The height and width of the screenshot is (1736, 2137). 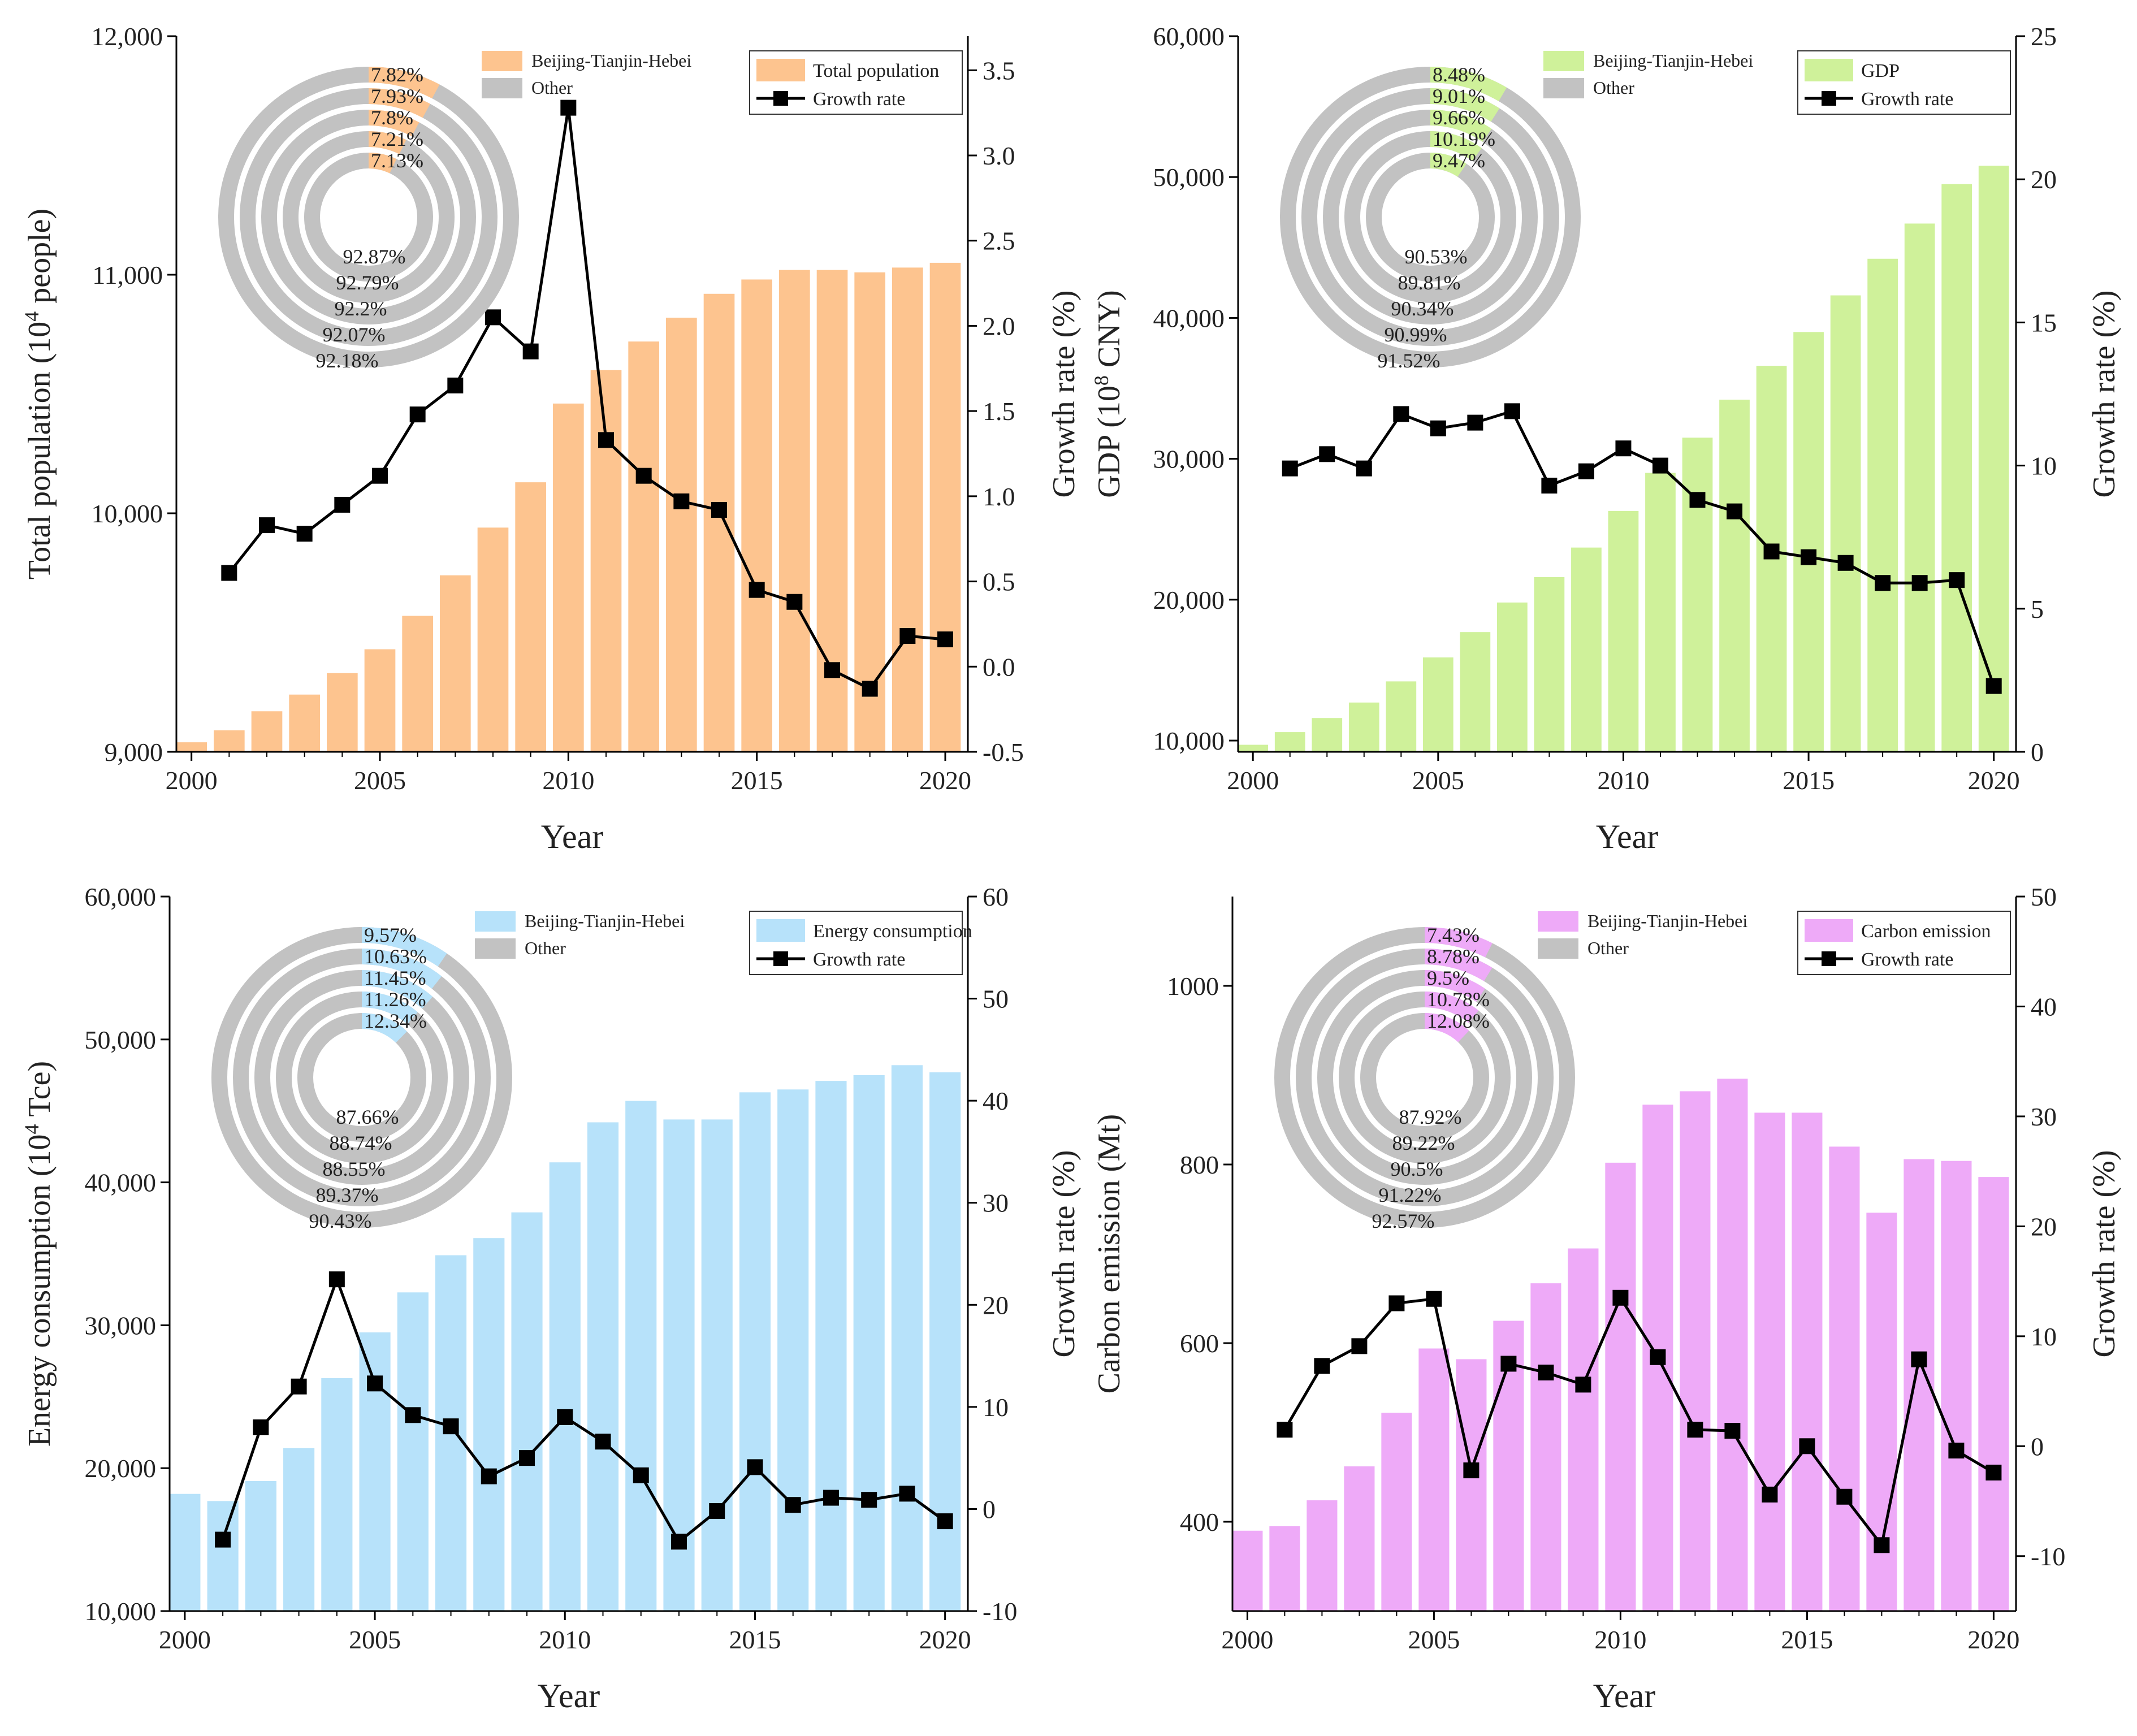 I want to click on growth-point-carbon-2013, so click(x=1733, y=1431).